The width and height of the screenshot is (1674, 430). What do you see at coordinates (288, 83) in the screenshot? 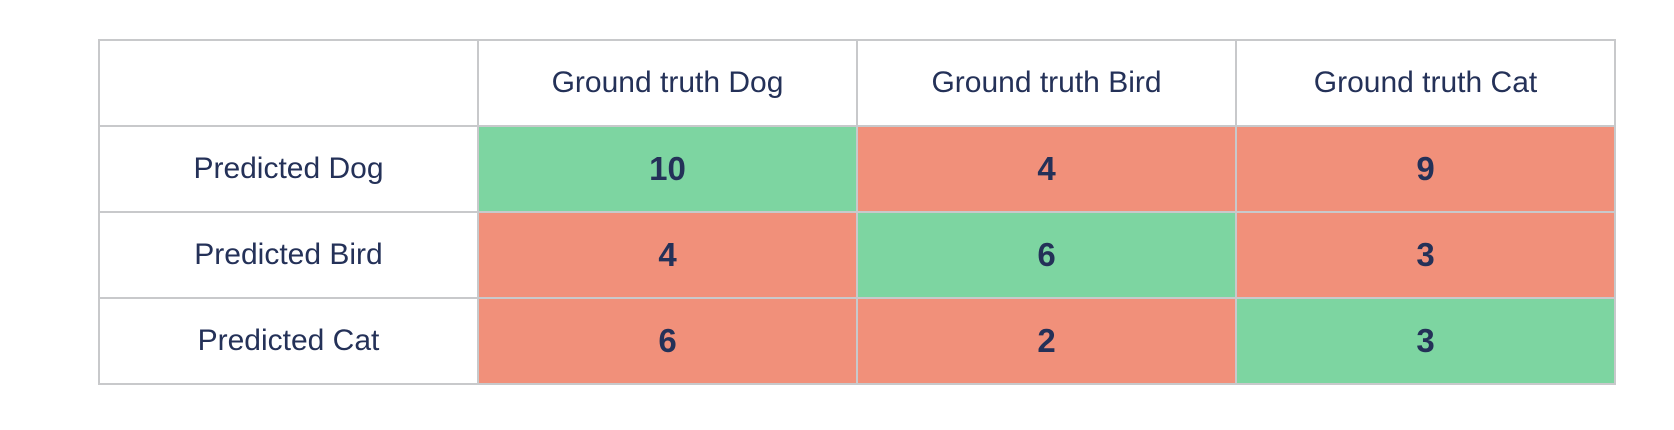
I see `corner-cell` at bounding box center [288, 83].